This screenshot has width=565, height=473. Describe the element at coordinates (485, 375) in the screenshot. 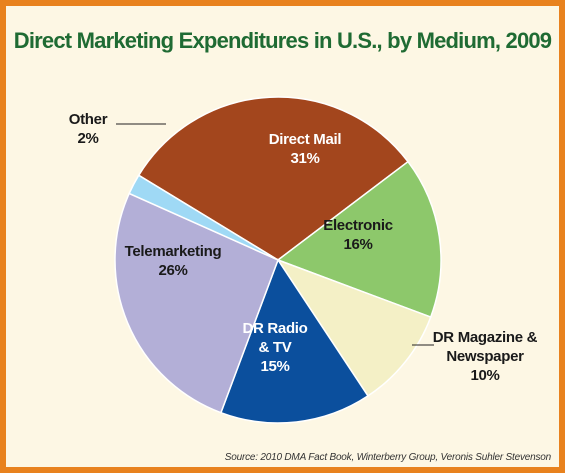

I see `value-label: 10%` at that location.